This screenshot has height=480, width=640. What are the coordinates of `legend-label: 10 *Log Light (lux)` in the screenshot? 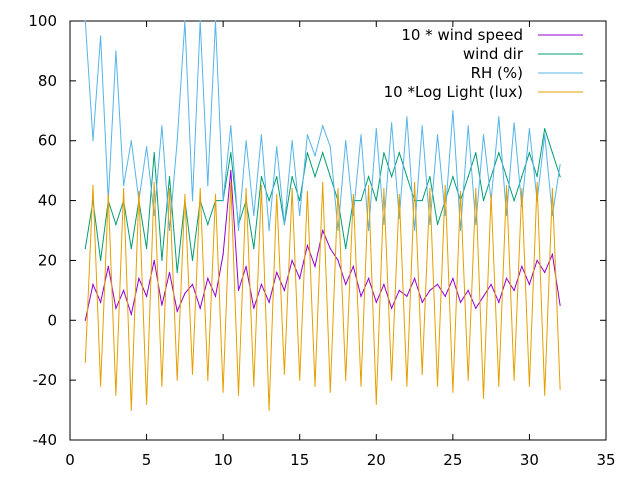 It's located at (453, 92).